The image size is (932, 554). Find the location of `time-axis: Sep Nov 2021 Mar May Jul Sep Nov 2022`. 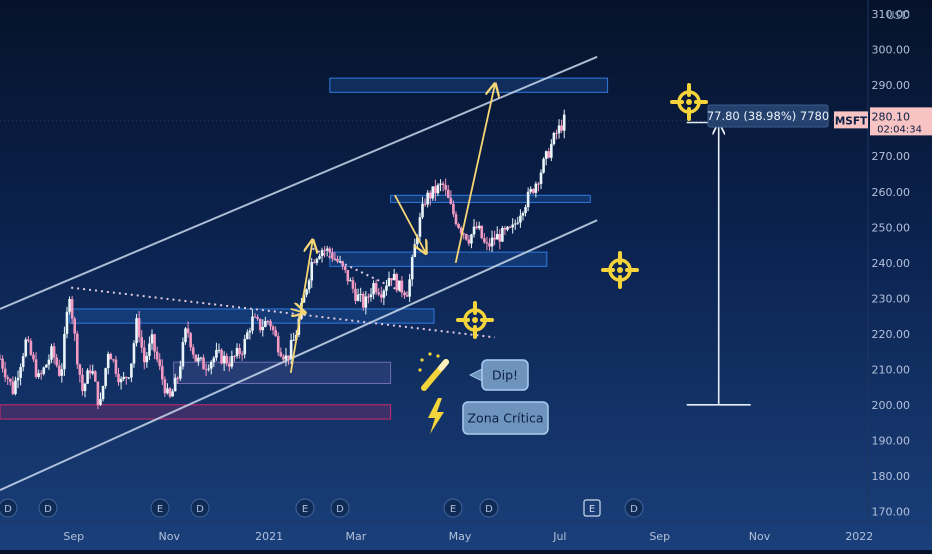

time-axis: Sep Nov 2021 Mar May Jul Sep Nov 2022 is located at coordinates (466, 532).